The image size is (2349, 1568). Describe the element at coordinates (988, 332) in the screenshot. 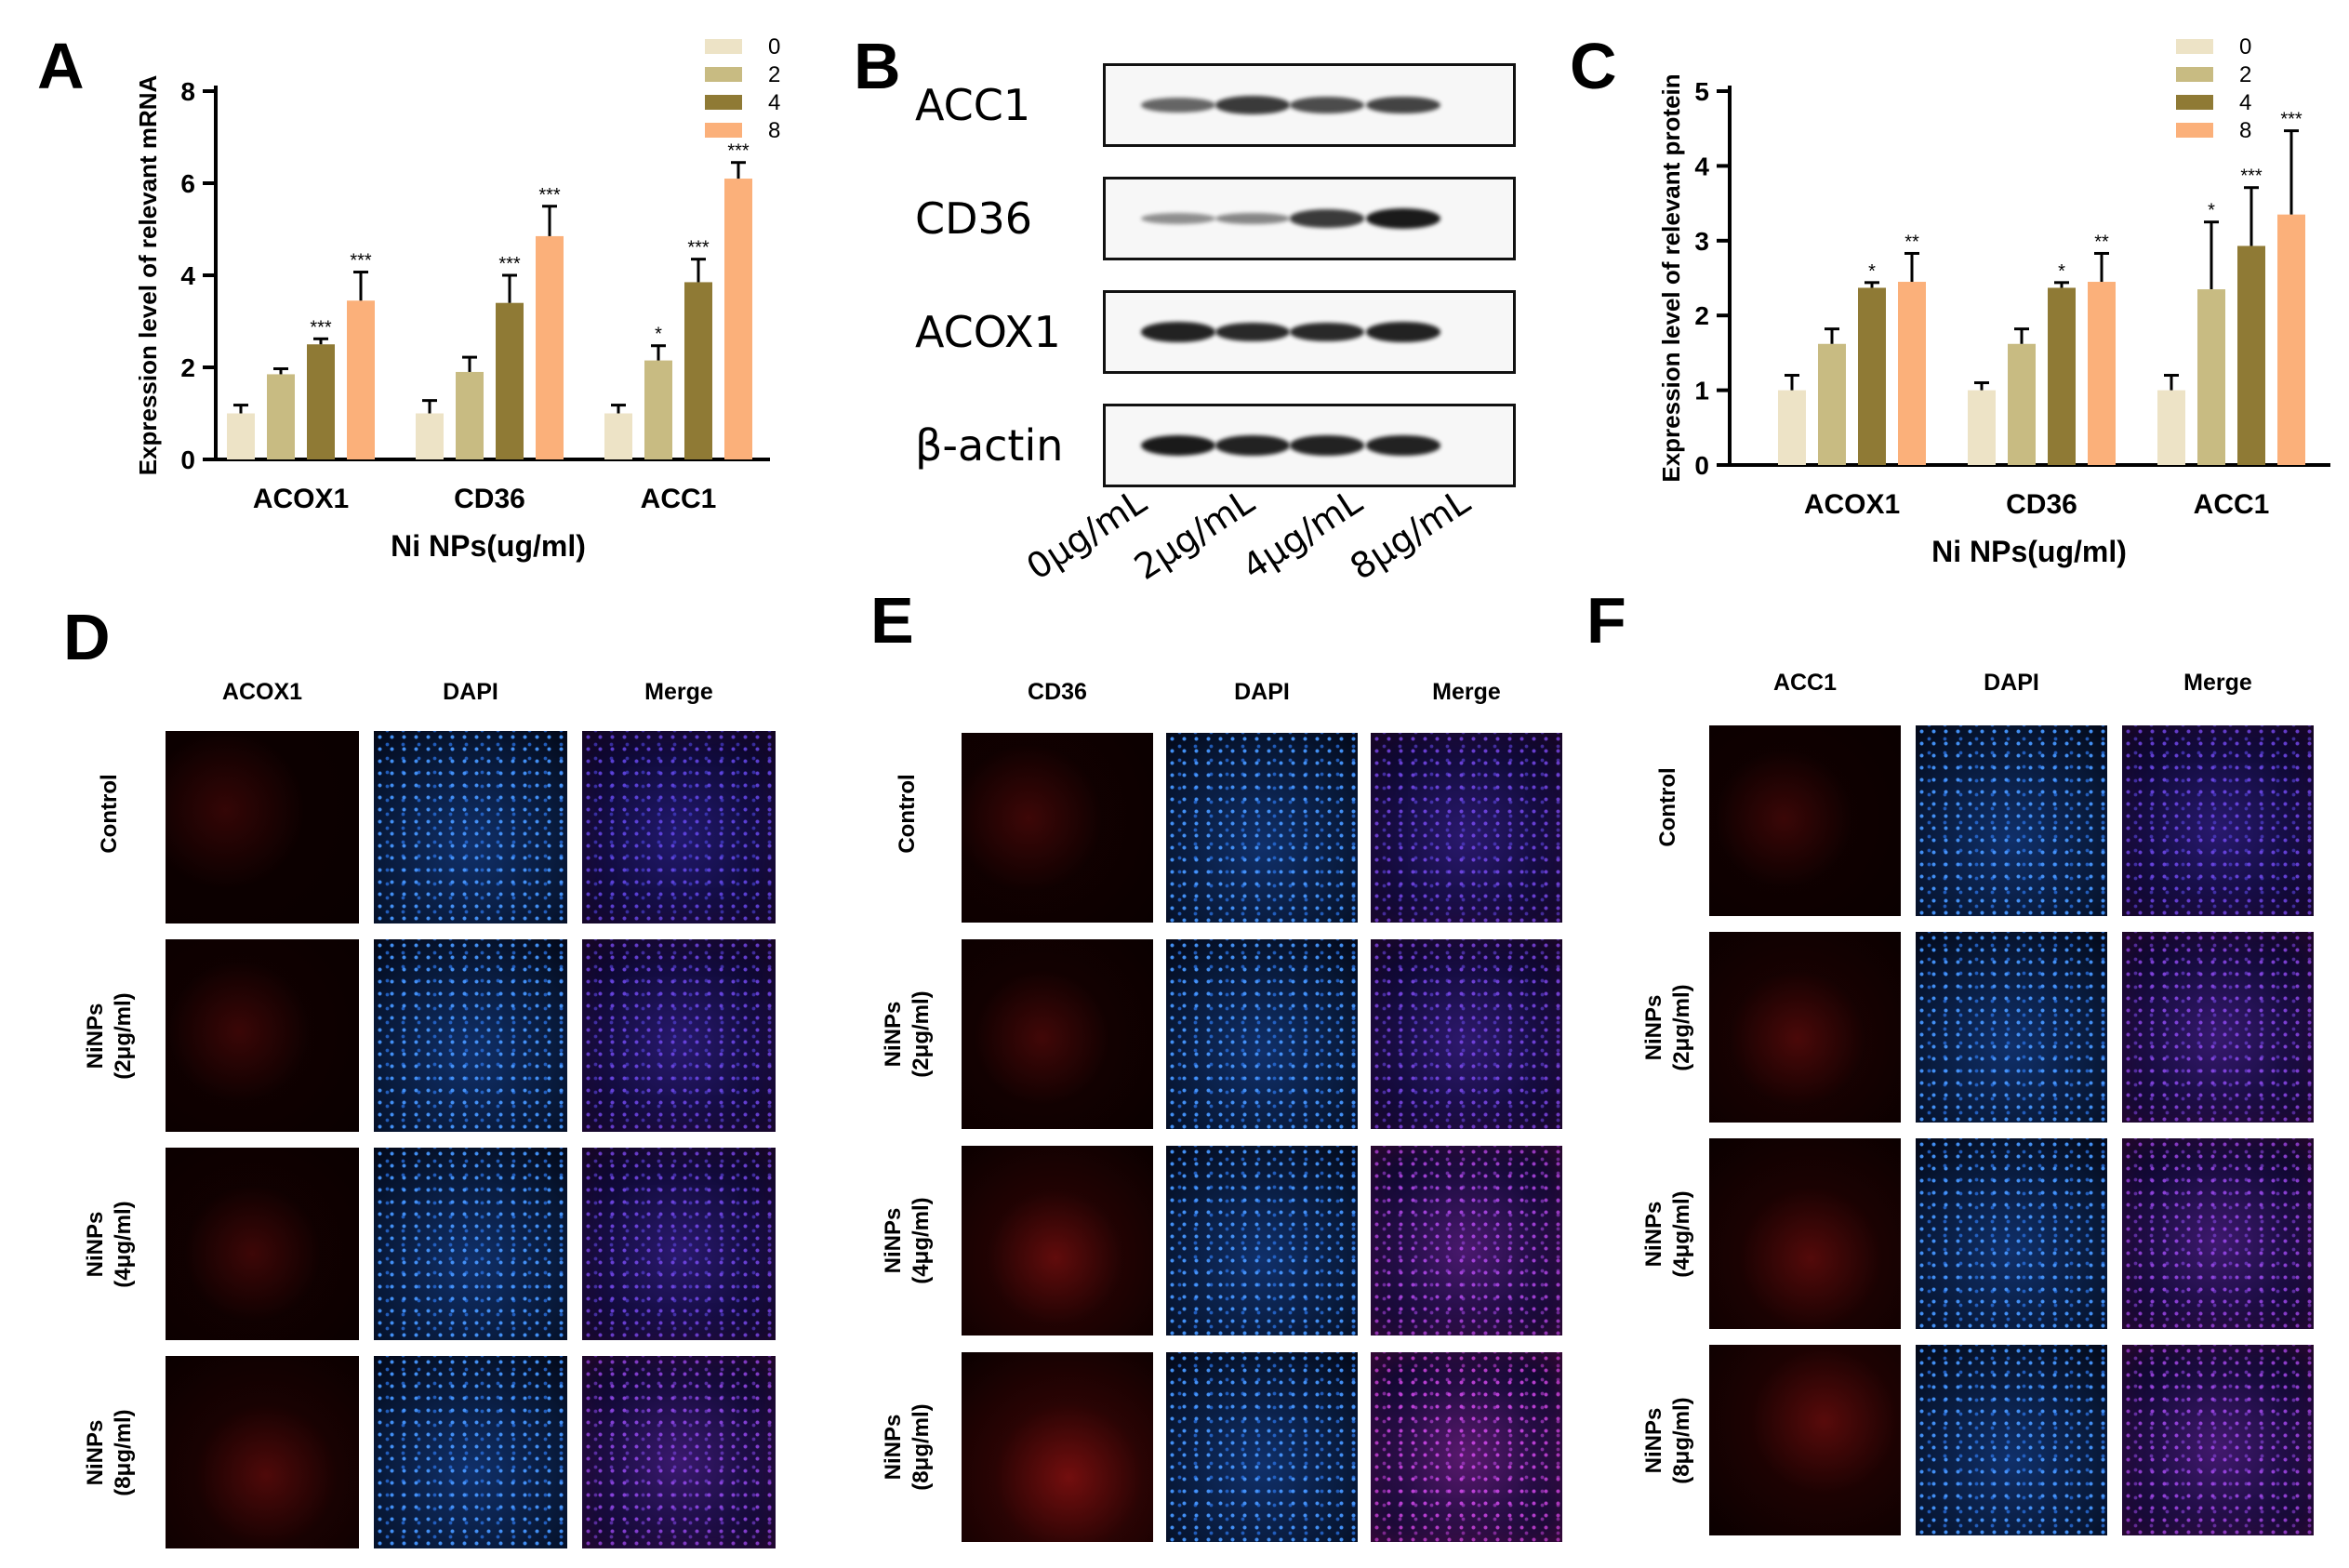

I see `blot-row-label: ACOX1` at that location.